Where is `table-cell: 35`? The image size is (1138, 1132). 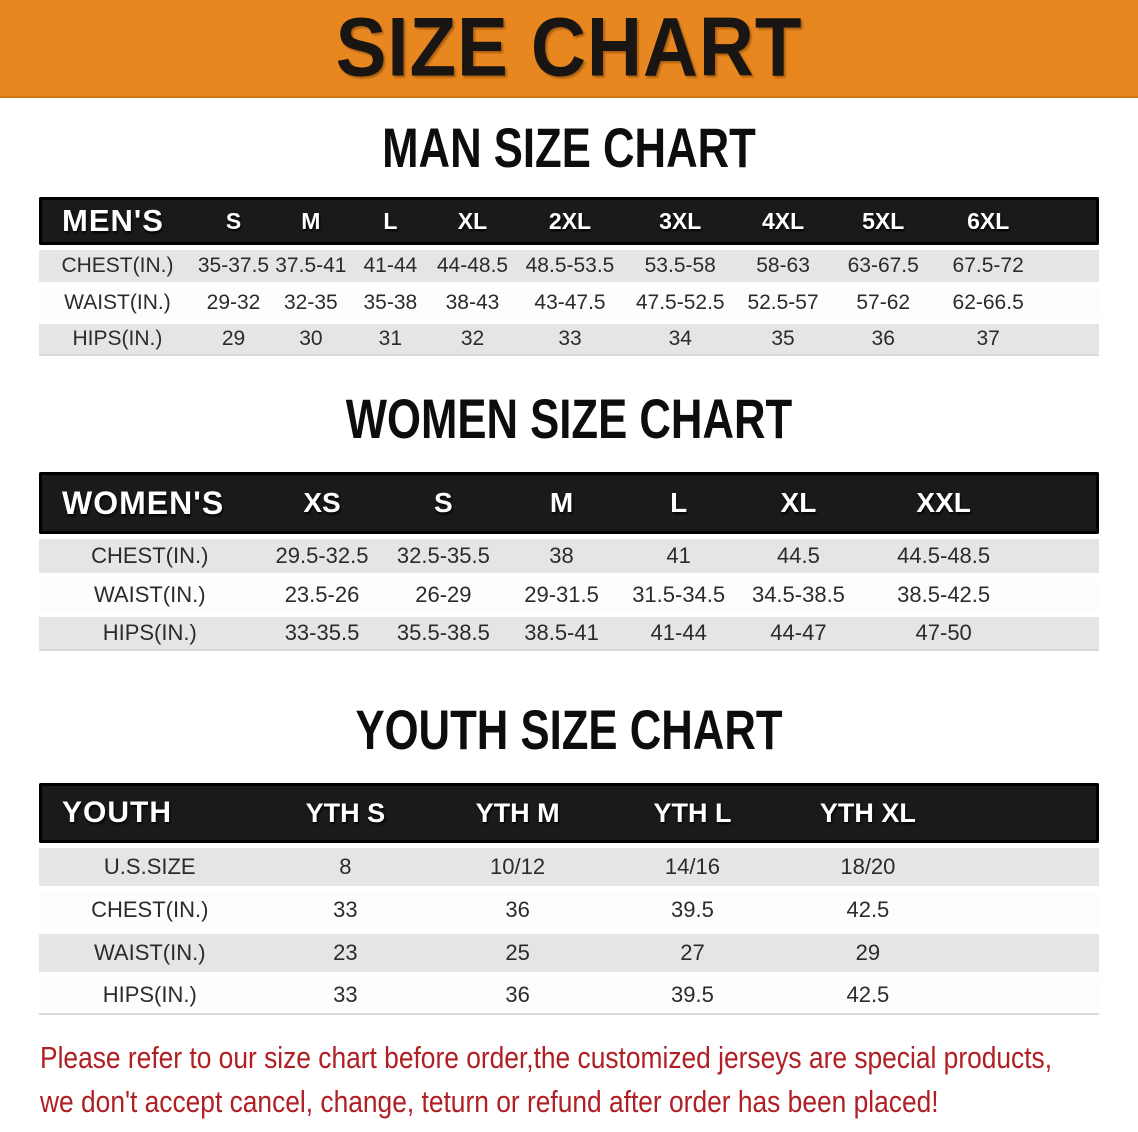
table-cell: 35 is located at coordinates (783, 340).